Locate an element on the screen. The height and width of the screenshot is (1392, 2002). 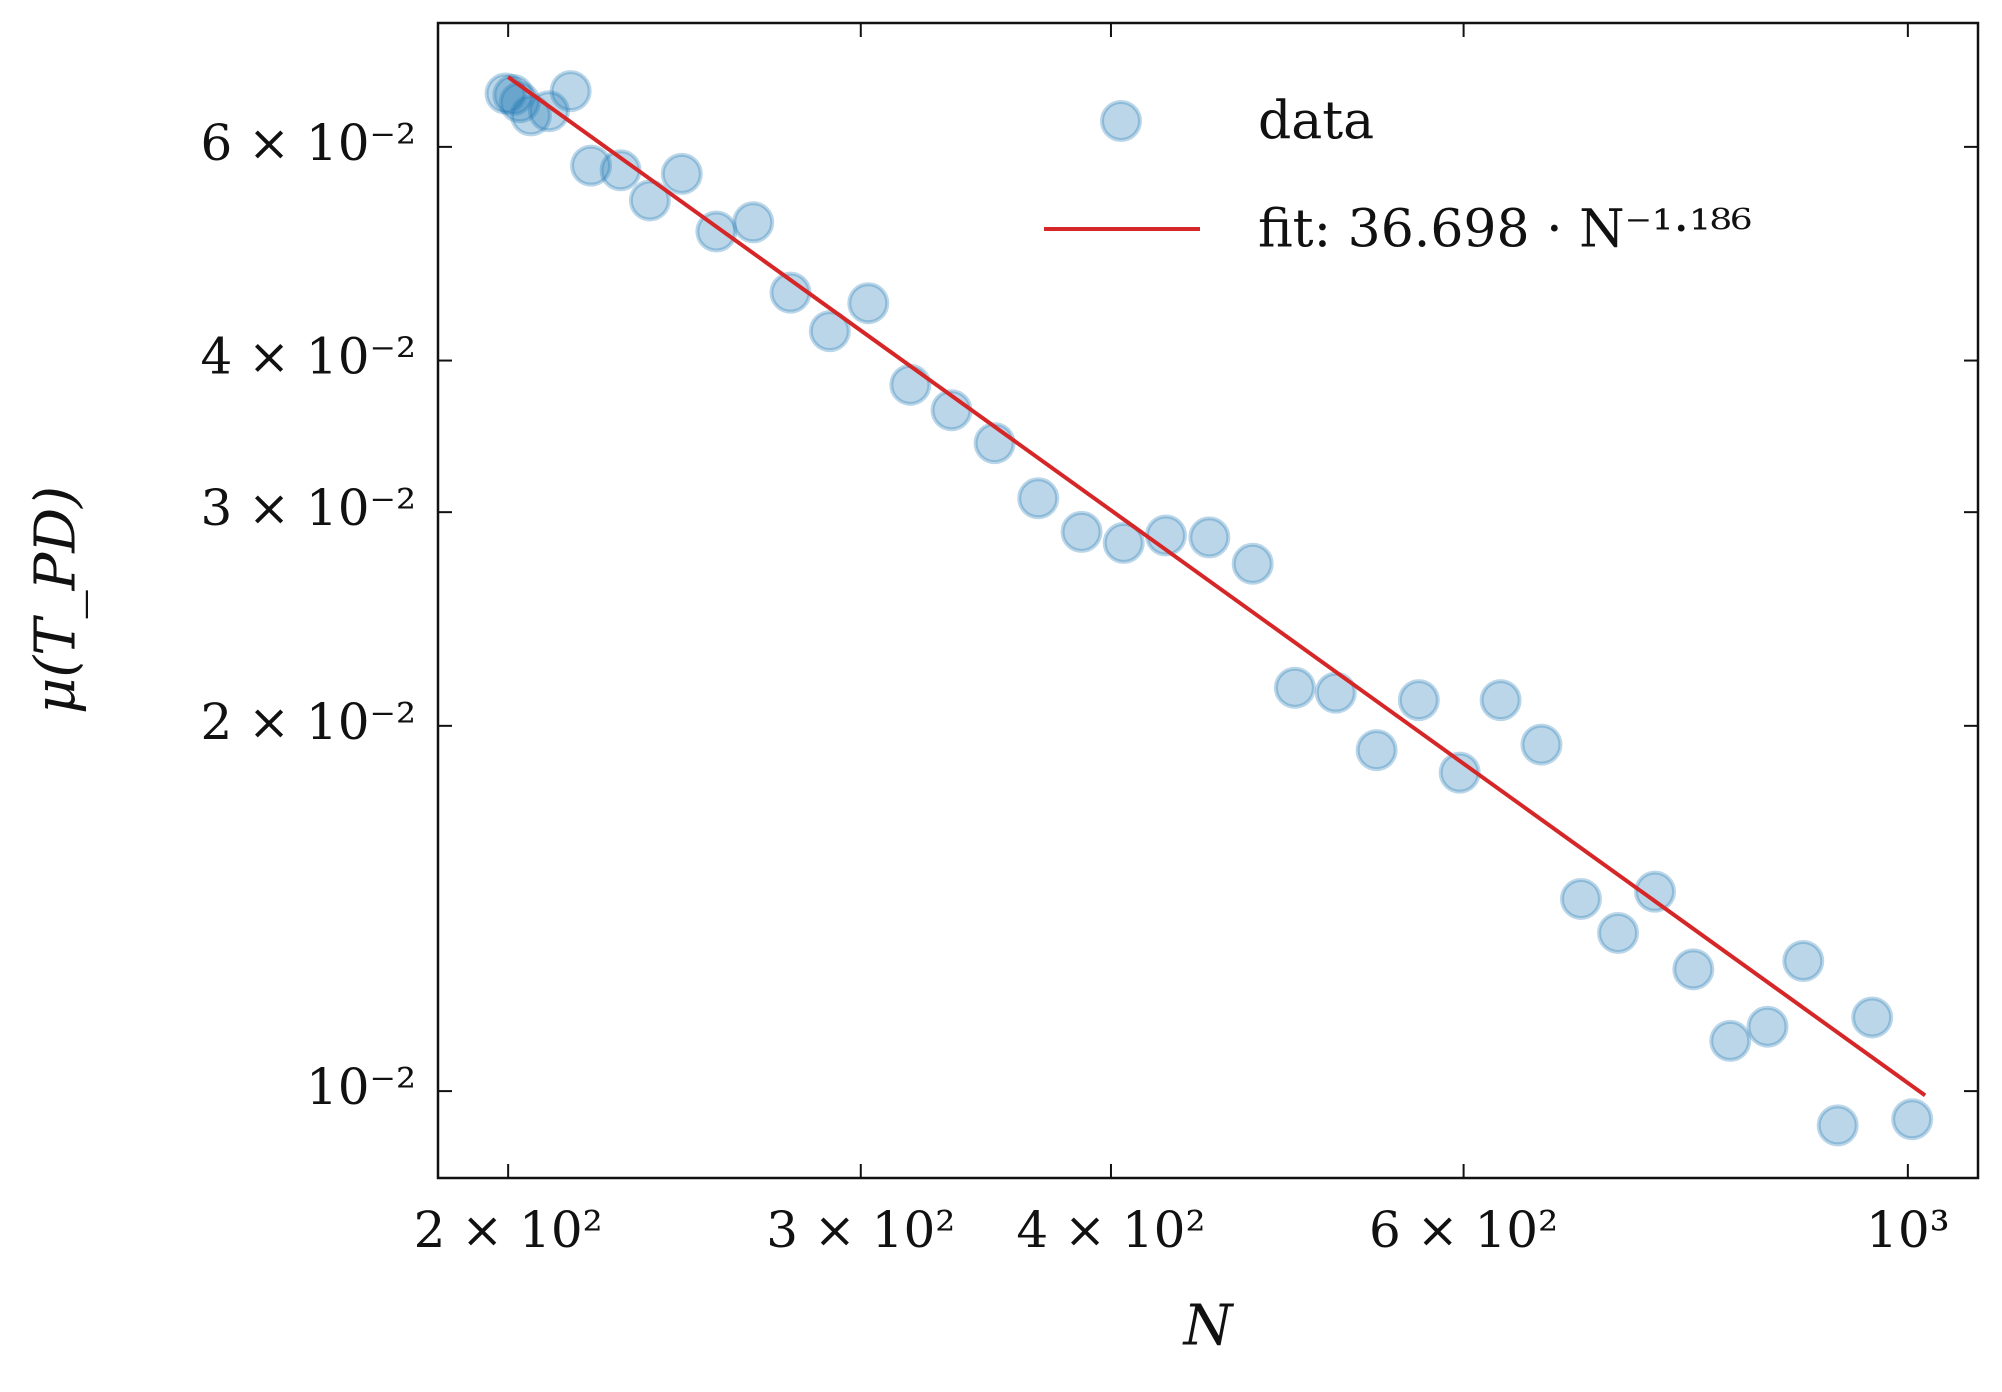
x-tick-label: 2 × 10² is located at coordinates (508, 1230).